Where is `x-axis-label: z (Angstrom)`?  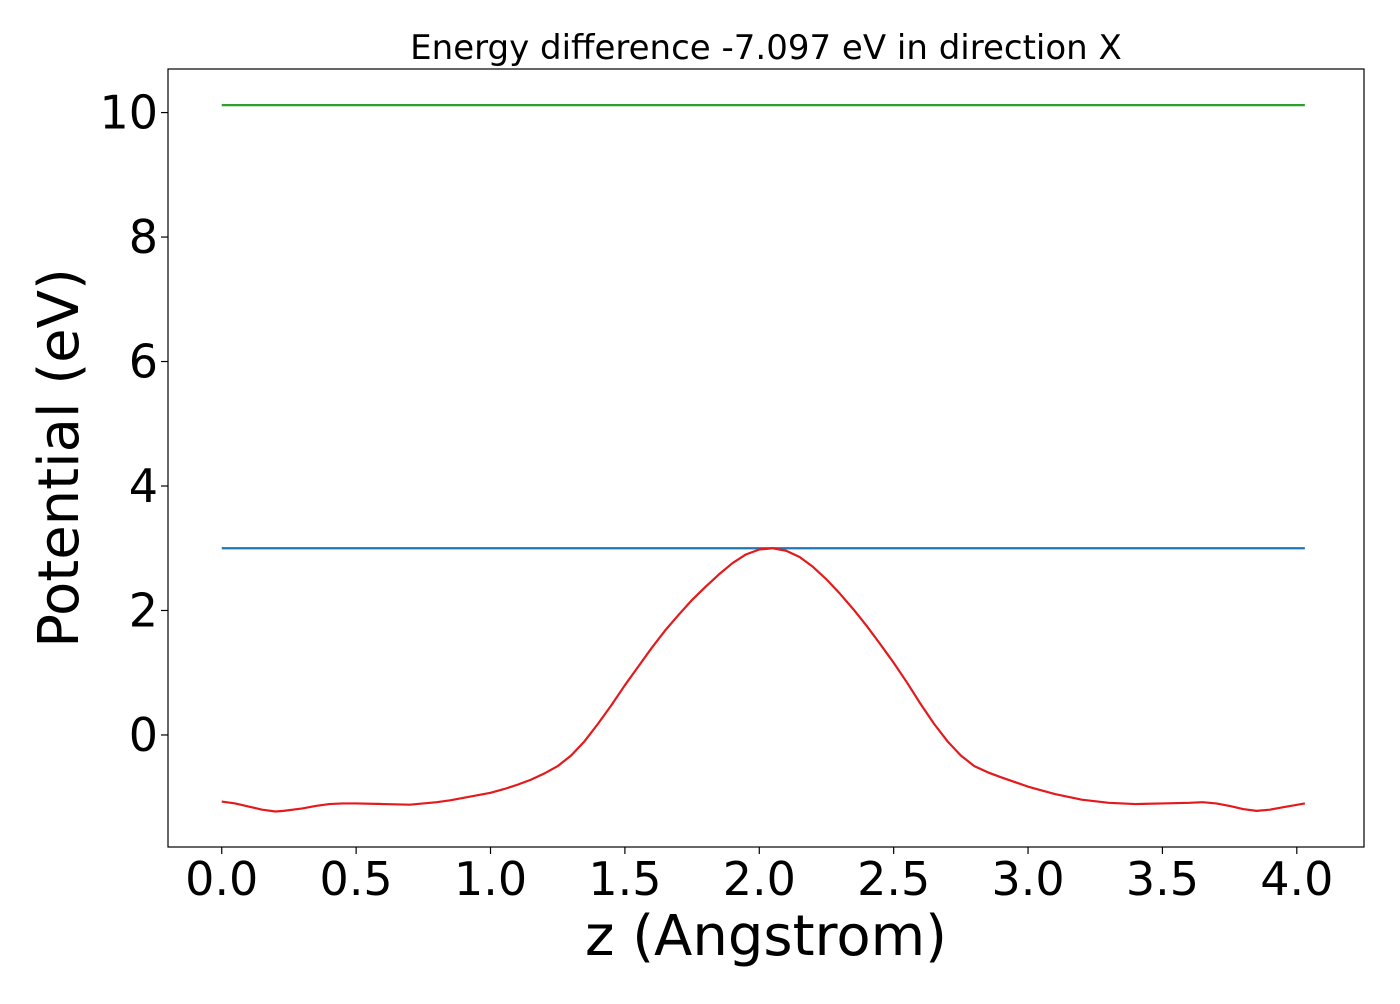 x-axis-label: z (Angstrom) is located at coordinates (766, 936).